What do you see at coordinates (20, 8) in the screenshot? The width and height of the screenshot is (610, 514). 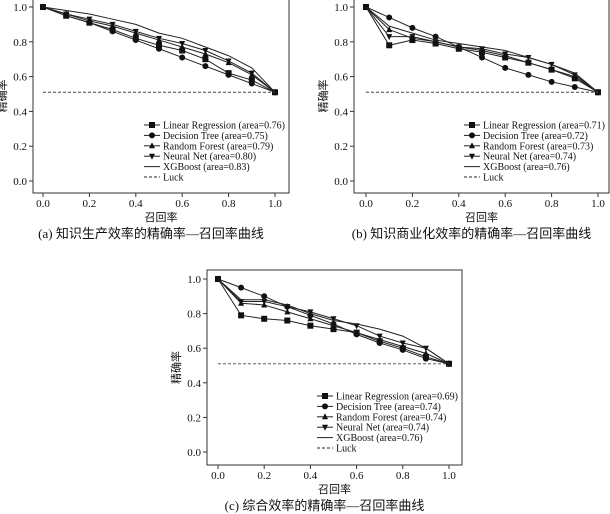 I see `y-tick-label: 1.0` at bounding box center [20, 8].